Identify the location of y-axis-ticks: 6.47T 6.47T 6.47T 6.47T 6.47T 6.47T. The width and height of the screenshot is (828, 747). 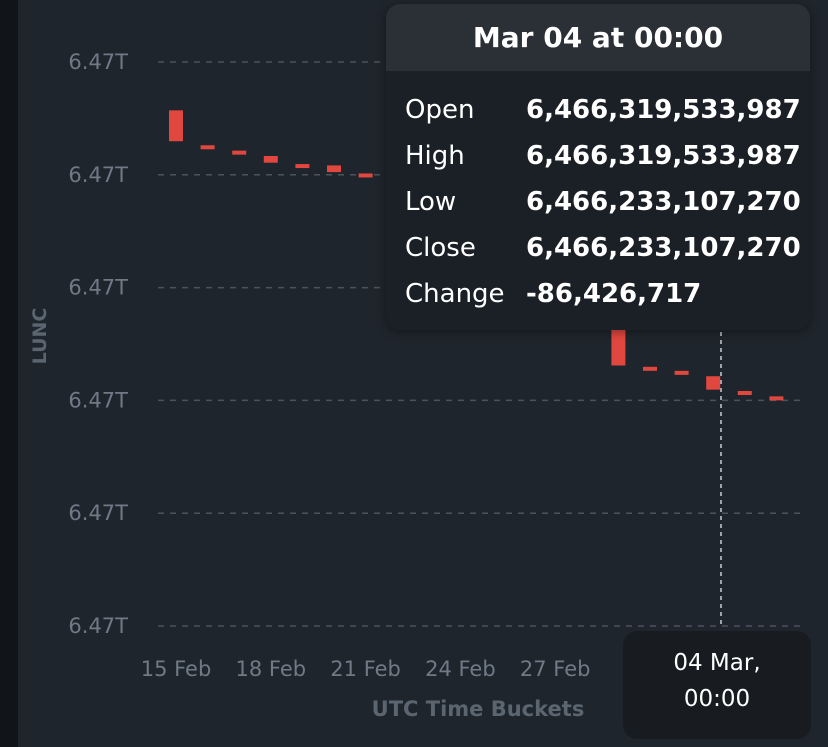
(98, 344).